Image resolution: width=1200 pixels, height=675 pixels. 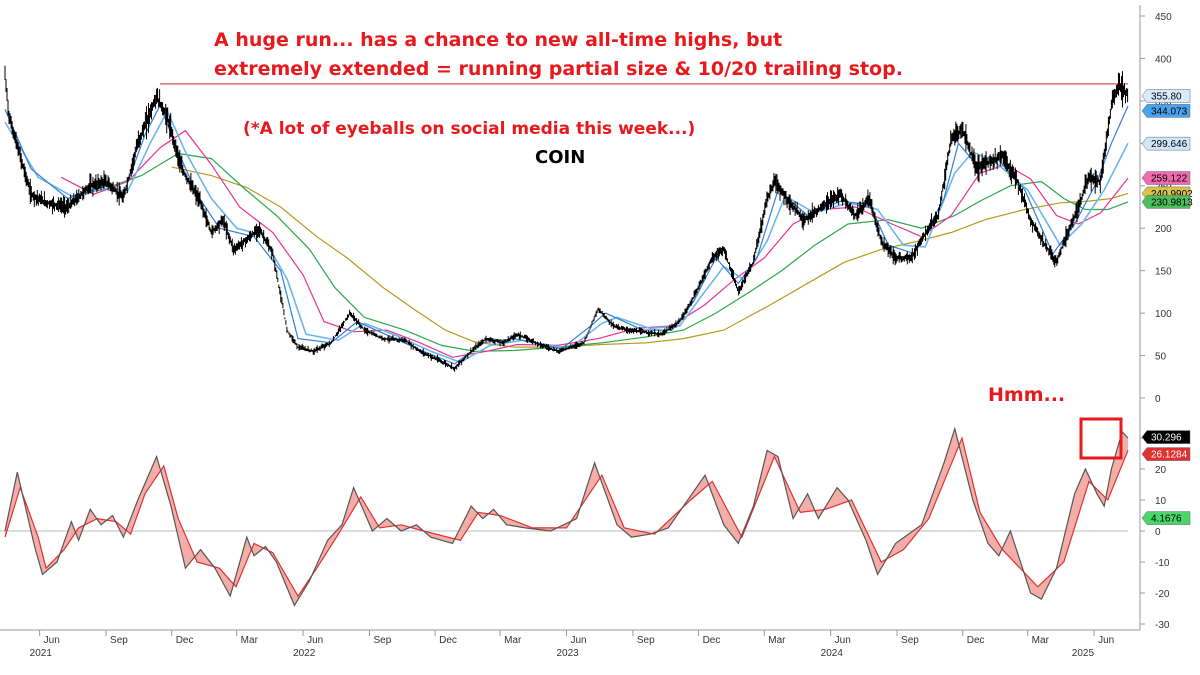 I want to click on histogram-tag: 4.1676, so click(x=1166, y=518).